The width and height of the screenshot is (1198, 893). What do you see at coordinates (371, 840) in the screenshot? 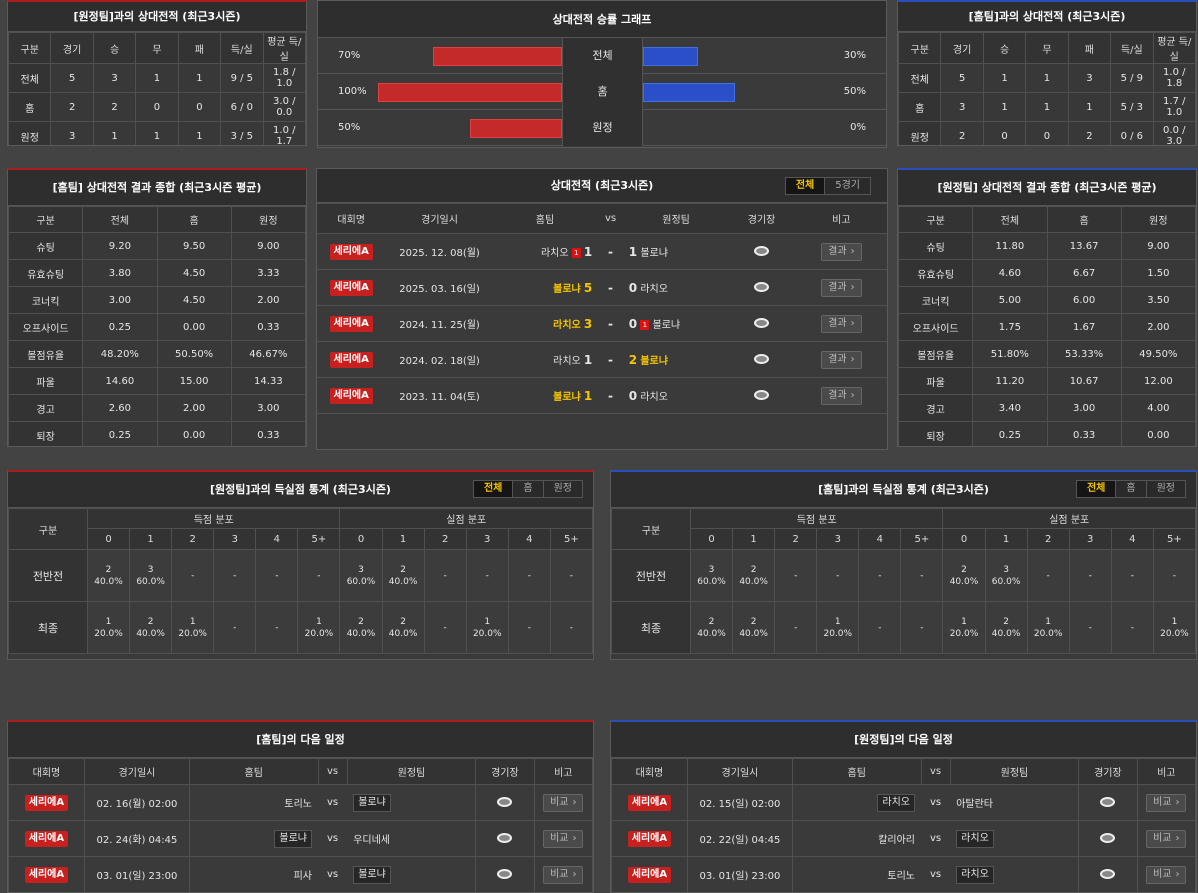
I see `away-team: 우디네세` at bounding box center [371, 840].